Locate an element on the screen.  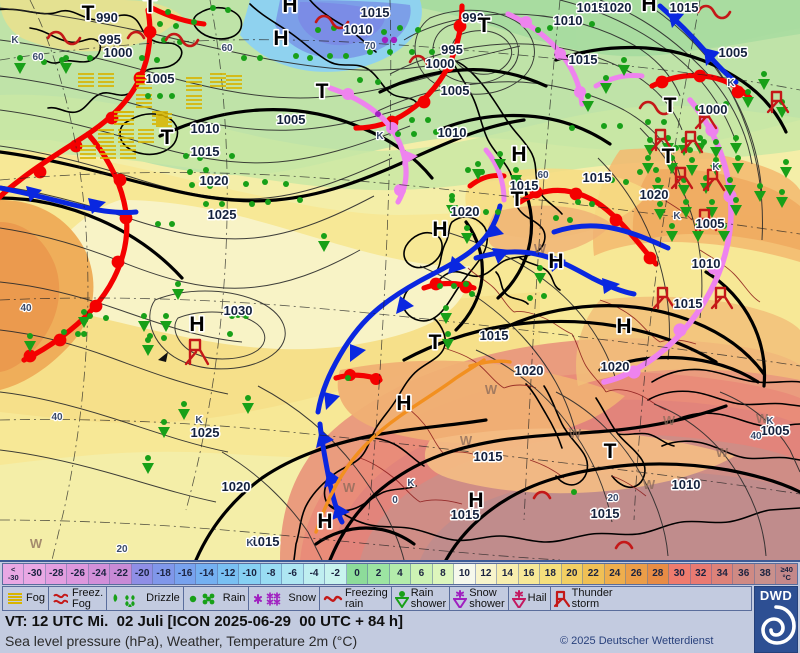
rain-shower-icon is located at coordinates (401, 599).